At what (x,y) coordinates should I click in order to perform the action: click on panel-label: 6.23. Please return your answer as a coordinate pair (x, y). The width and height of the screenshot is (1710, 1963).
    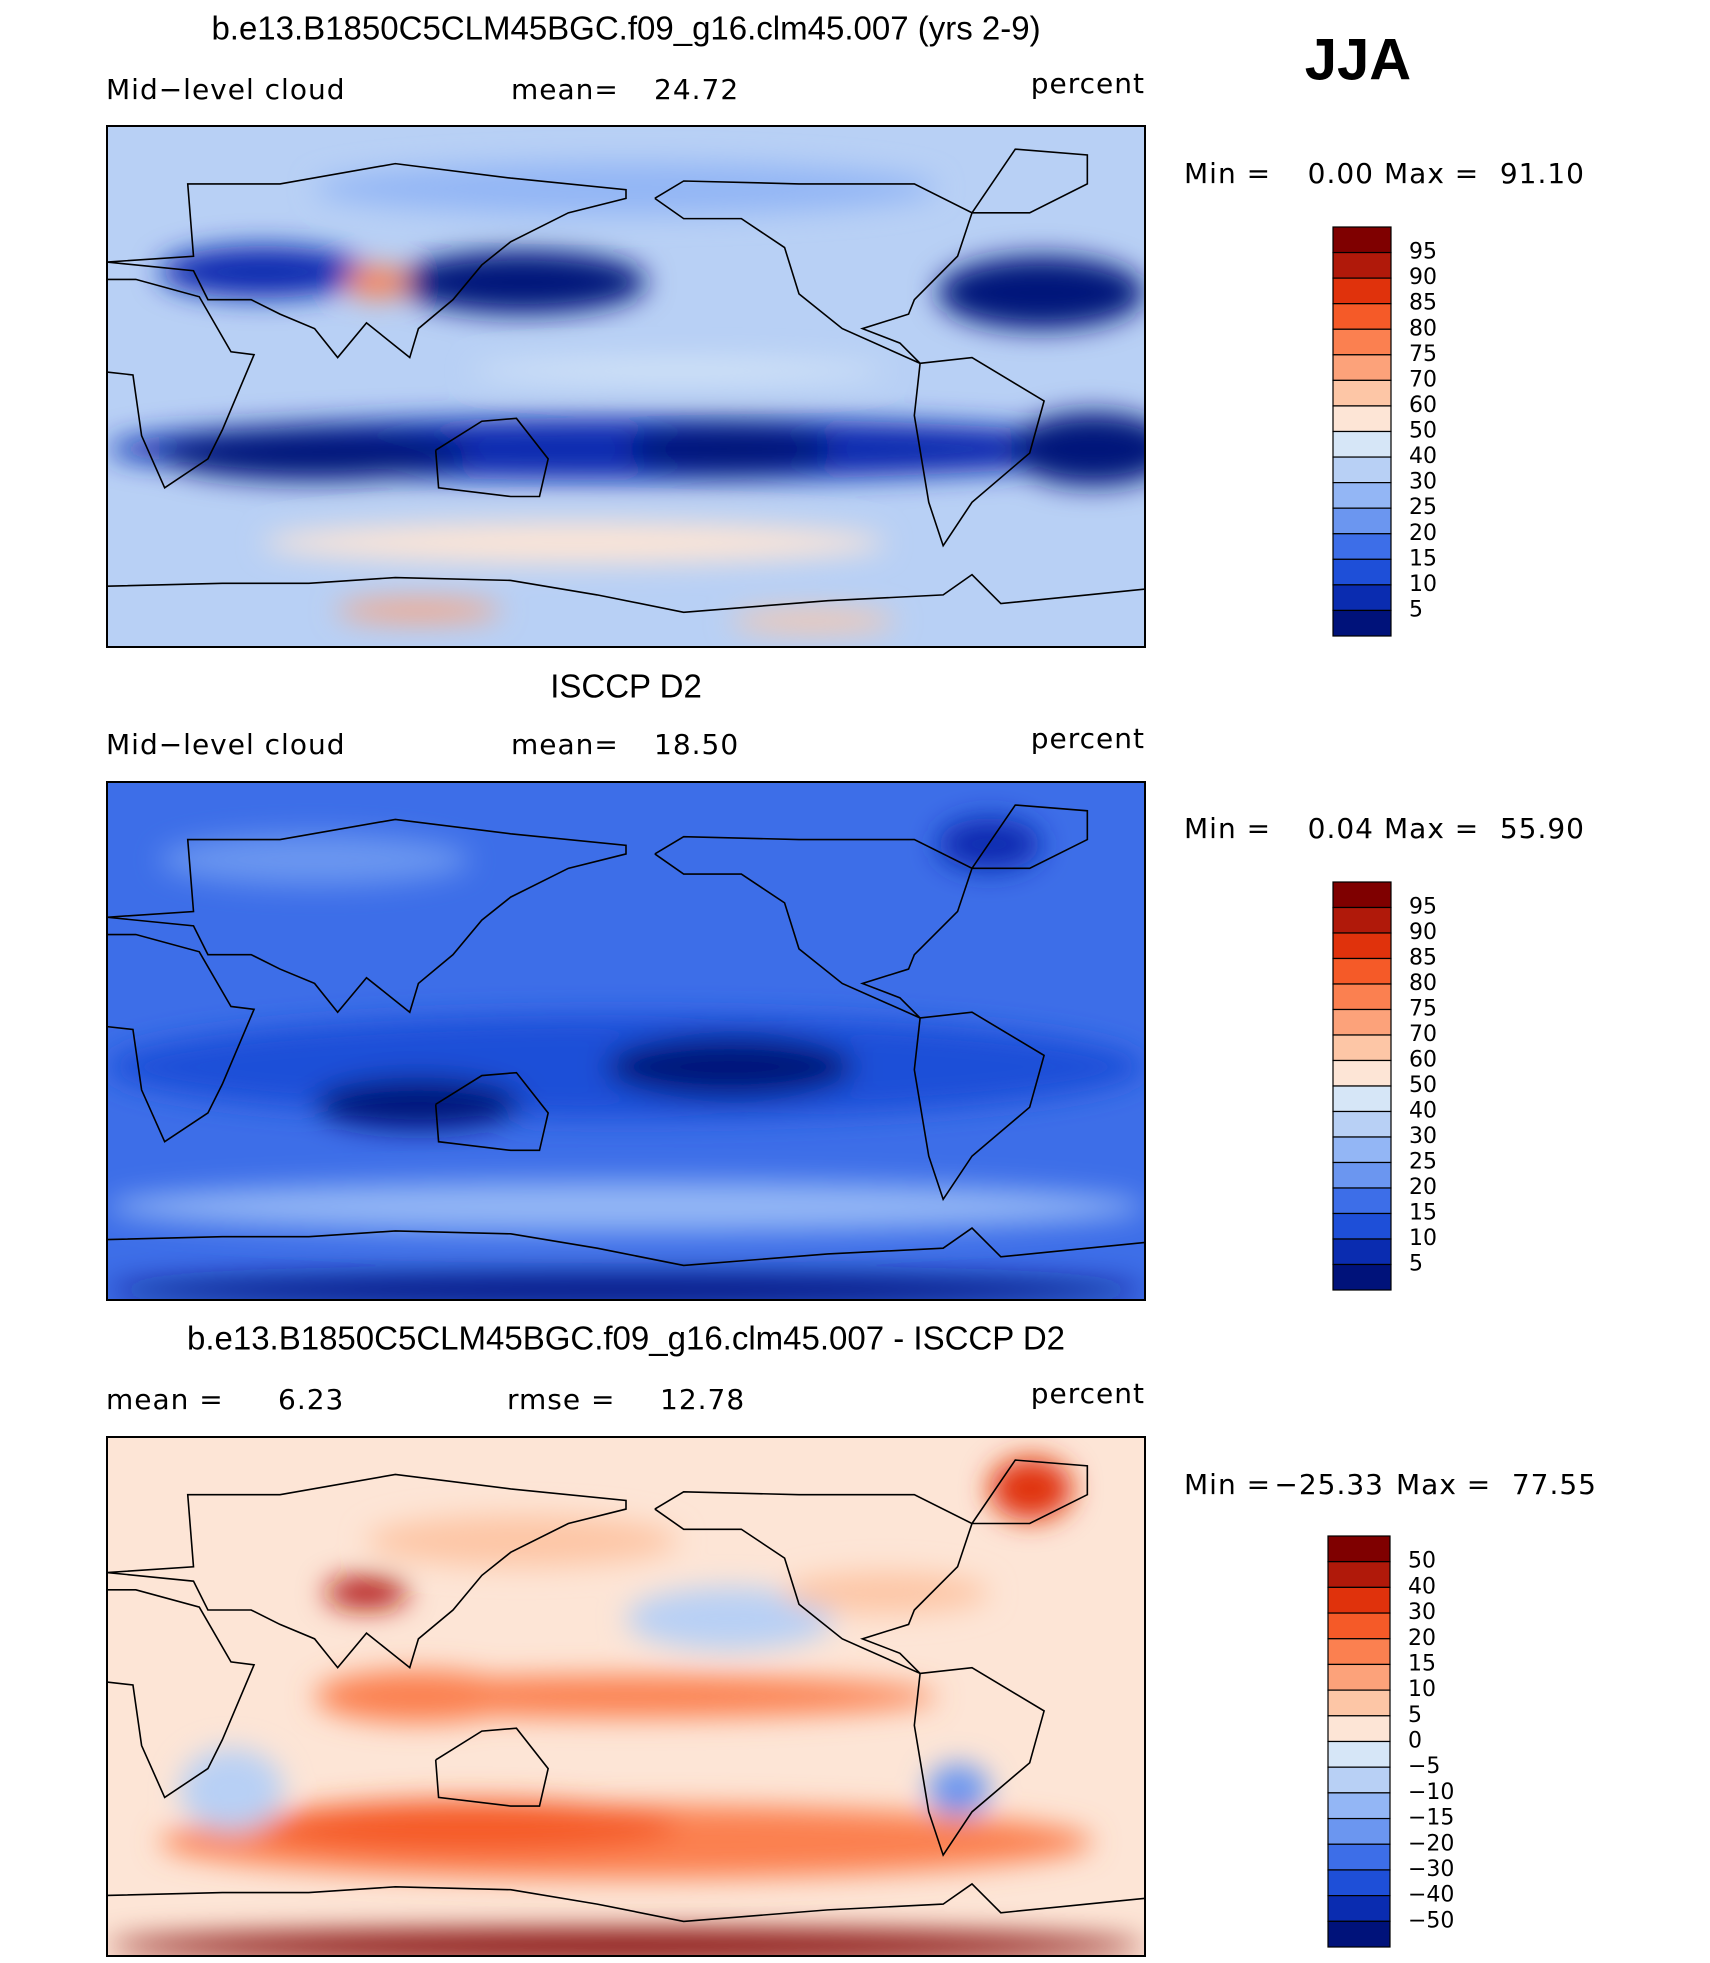
    Looking at the image, I should click on (311, 1399).